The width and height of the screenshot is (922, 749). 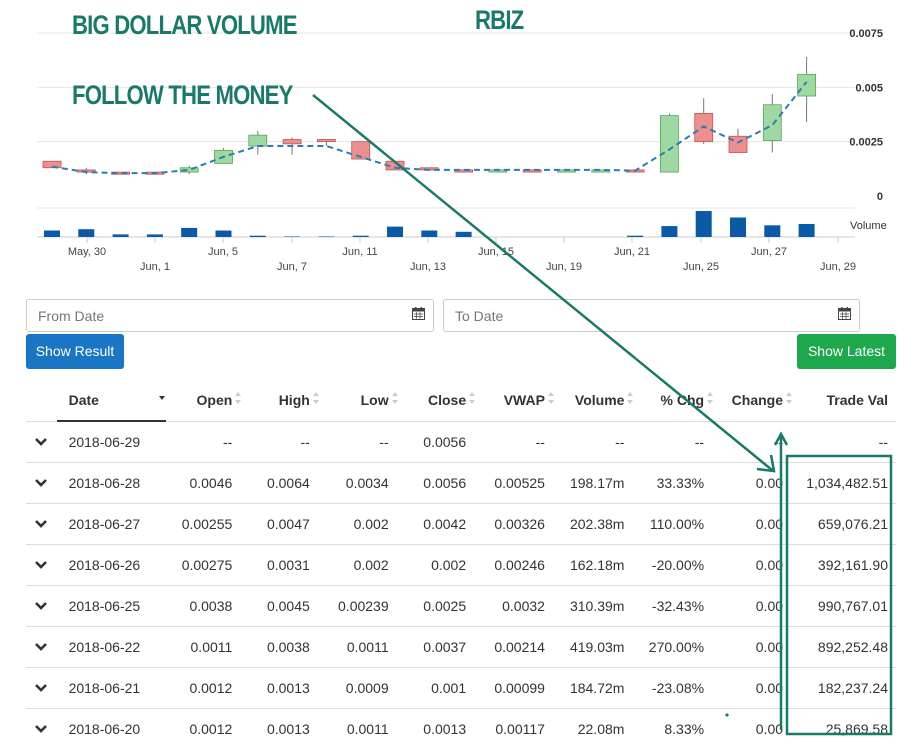 I want to click on cell-close: 0.0013, so click(x=436, y=729).